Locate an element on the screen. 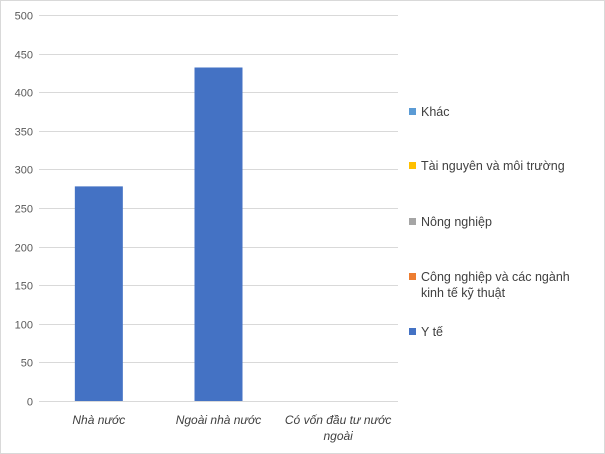  legend-label-line: Công nghiệp và các ngành is located at coordinates (495, 277).